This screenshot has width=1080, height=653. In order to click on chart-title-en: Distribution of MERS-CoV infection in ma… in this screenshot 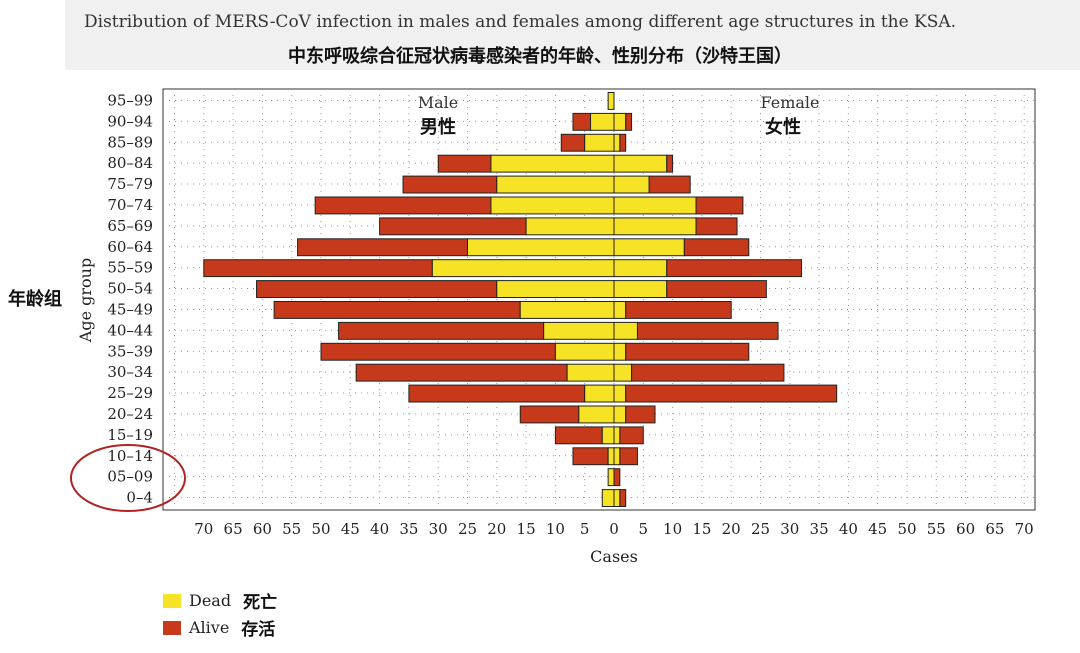, I will do `click(520, 22)`.